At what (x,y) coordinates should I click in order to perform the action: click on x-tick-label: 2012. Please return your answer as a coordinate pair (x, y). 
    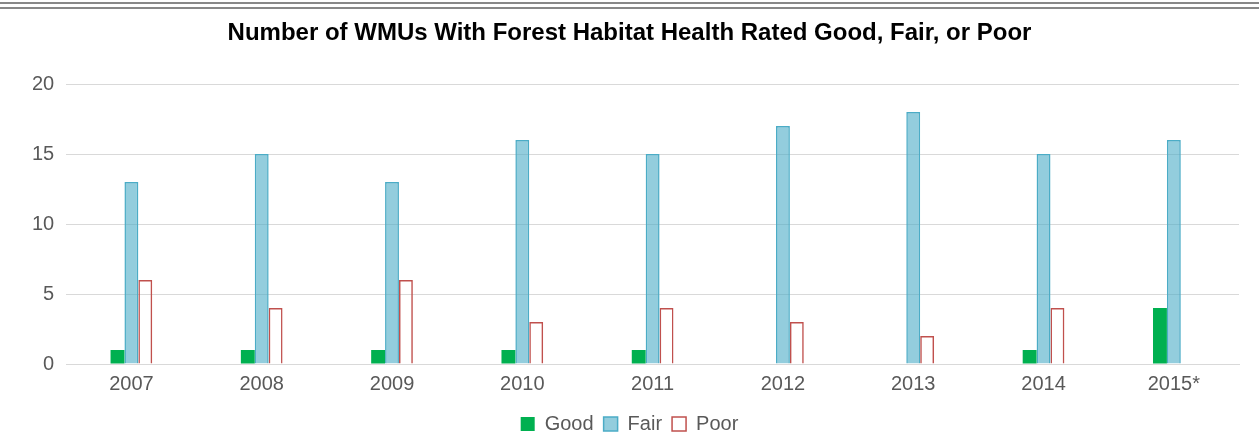
    Looking at the image, I should click on (783, 382).